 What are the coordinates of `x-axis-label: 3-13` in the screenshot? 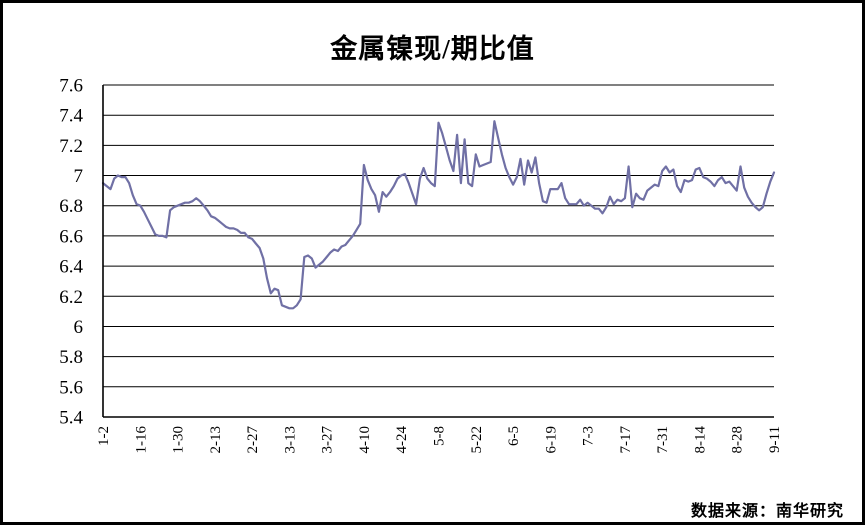 It's located at (290, 440).